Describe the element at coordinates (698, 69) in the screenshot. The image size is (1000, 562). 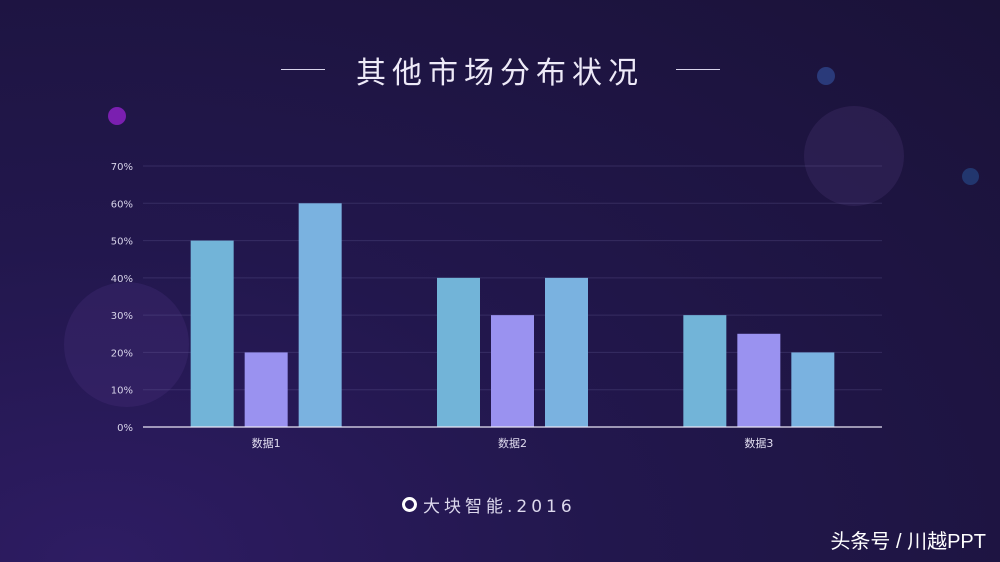
I see `title-line-right` at that location.